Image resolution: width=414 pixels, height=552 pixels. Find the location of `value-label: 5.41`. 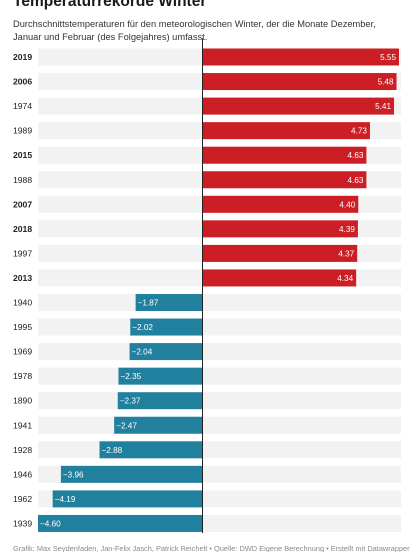

value-label: 5.41 is located at coordinates (383, 106).